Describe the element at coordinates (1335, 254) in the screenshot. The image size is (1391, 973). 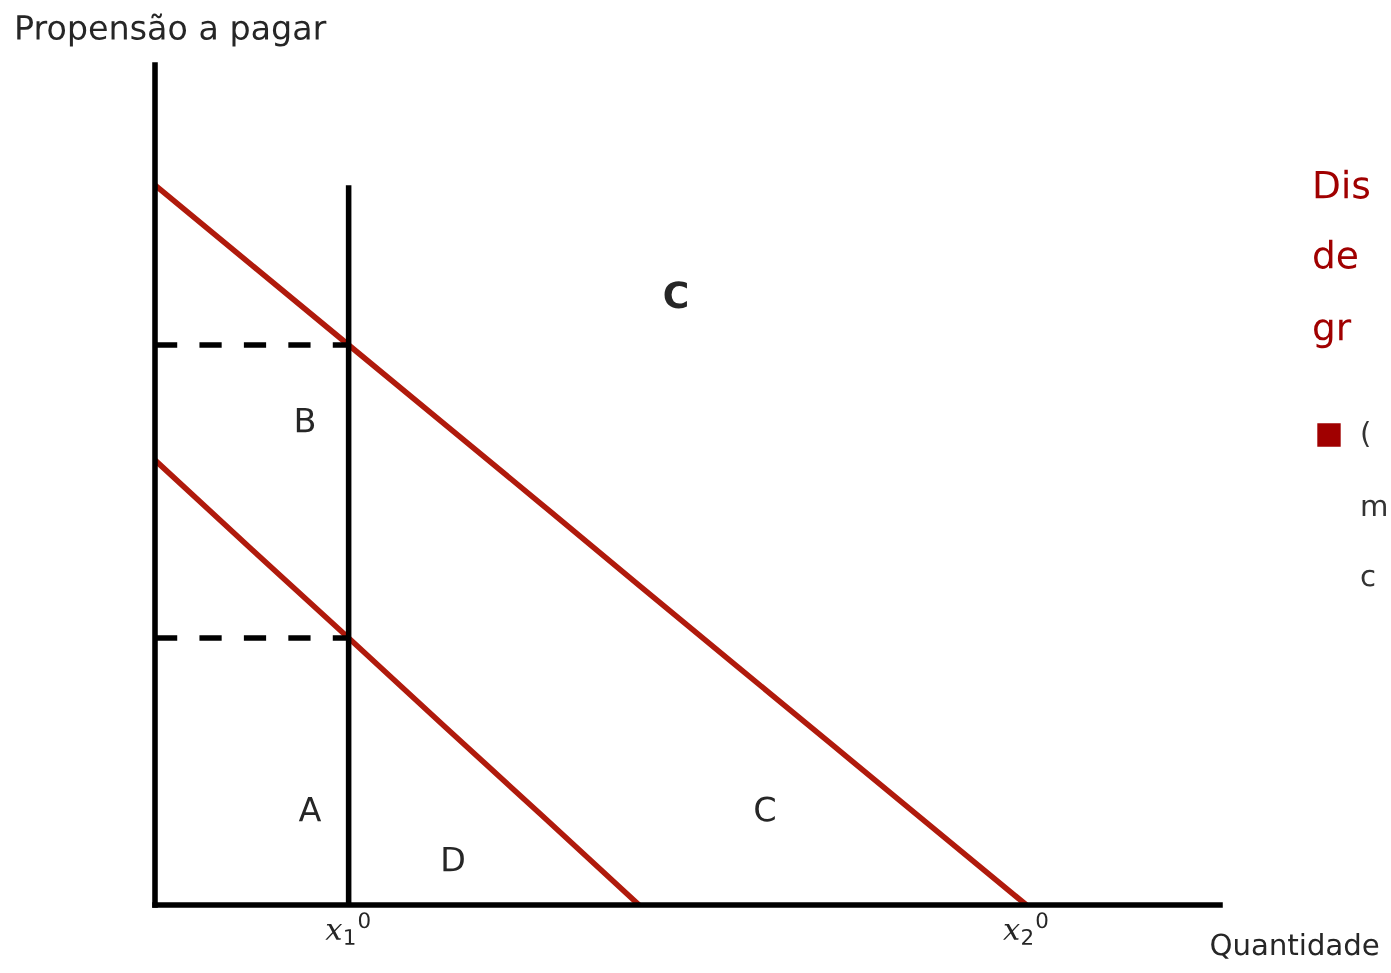
I see `text: de` at that location.